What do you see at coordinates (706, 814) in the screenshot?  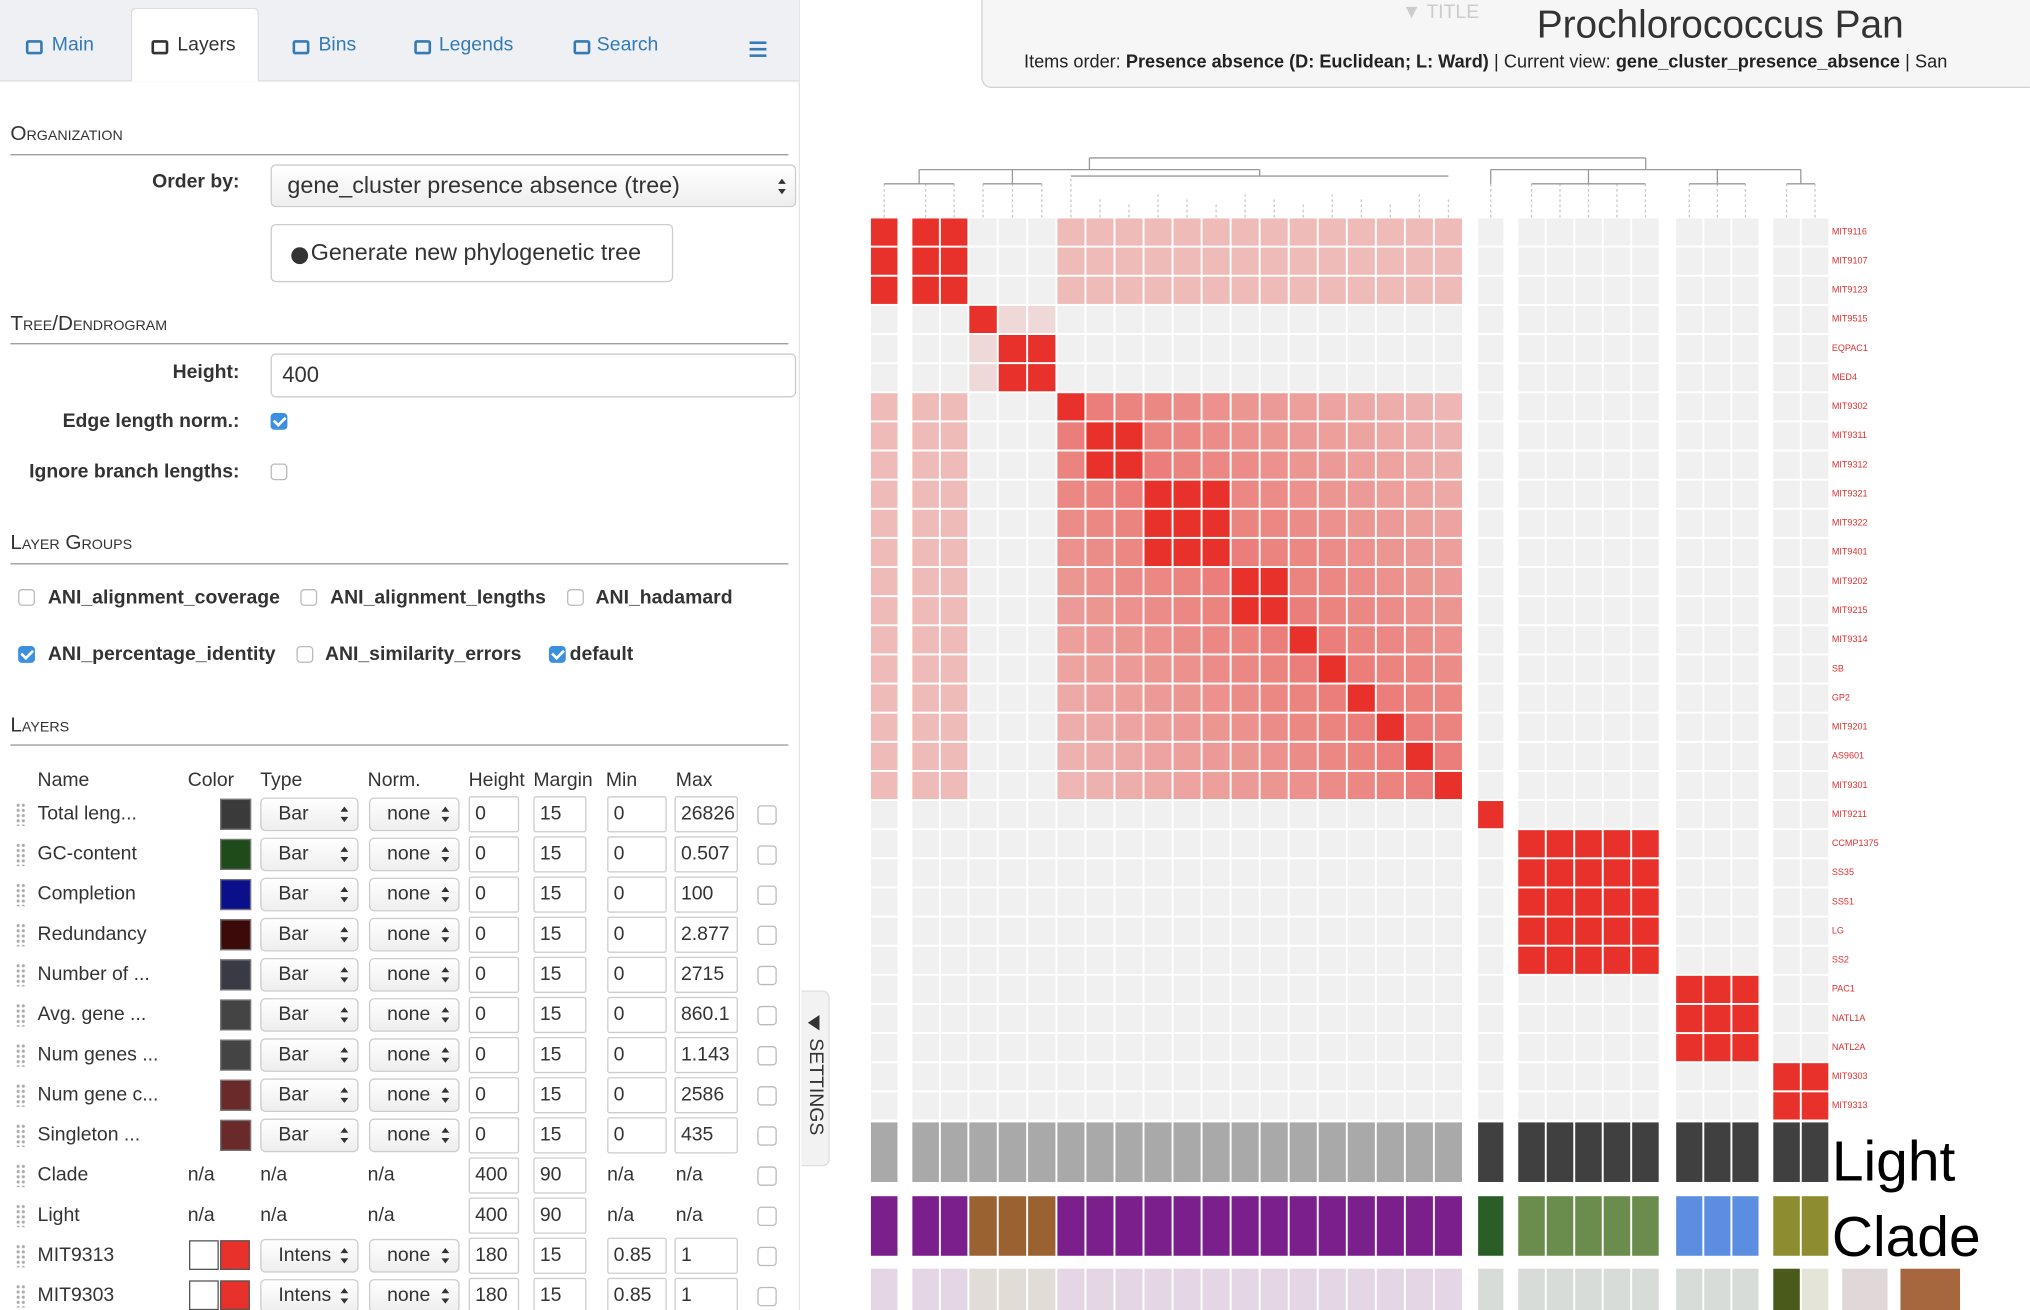 I see `layer-input: 26826` at bounding box center [706, 814].